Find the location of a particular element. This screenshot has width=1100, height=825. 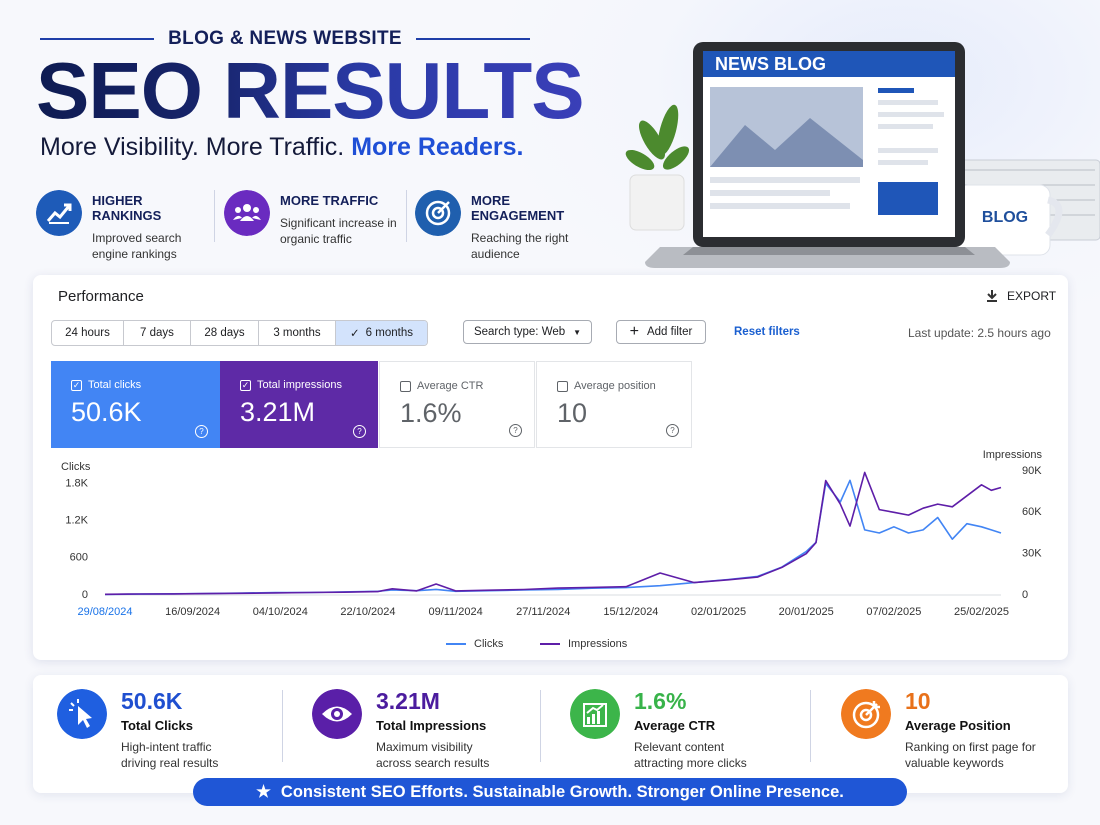

range-button: 24 hours is located at coordinates (88, 333).